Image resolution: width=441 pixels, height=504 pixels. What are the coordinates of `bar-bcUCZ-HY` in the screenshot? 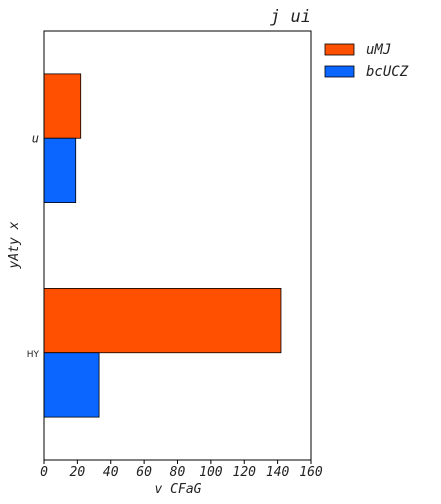 It's located at (71, 385).